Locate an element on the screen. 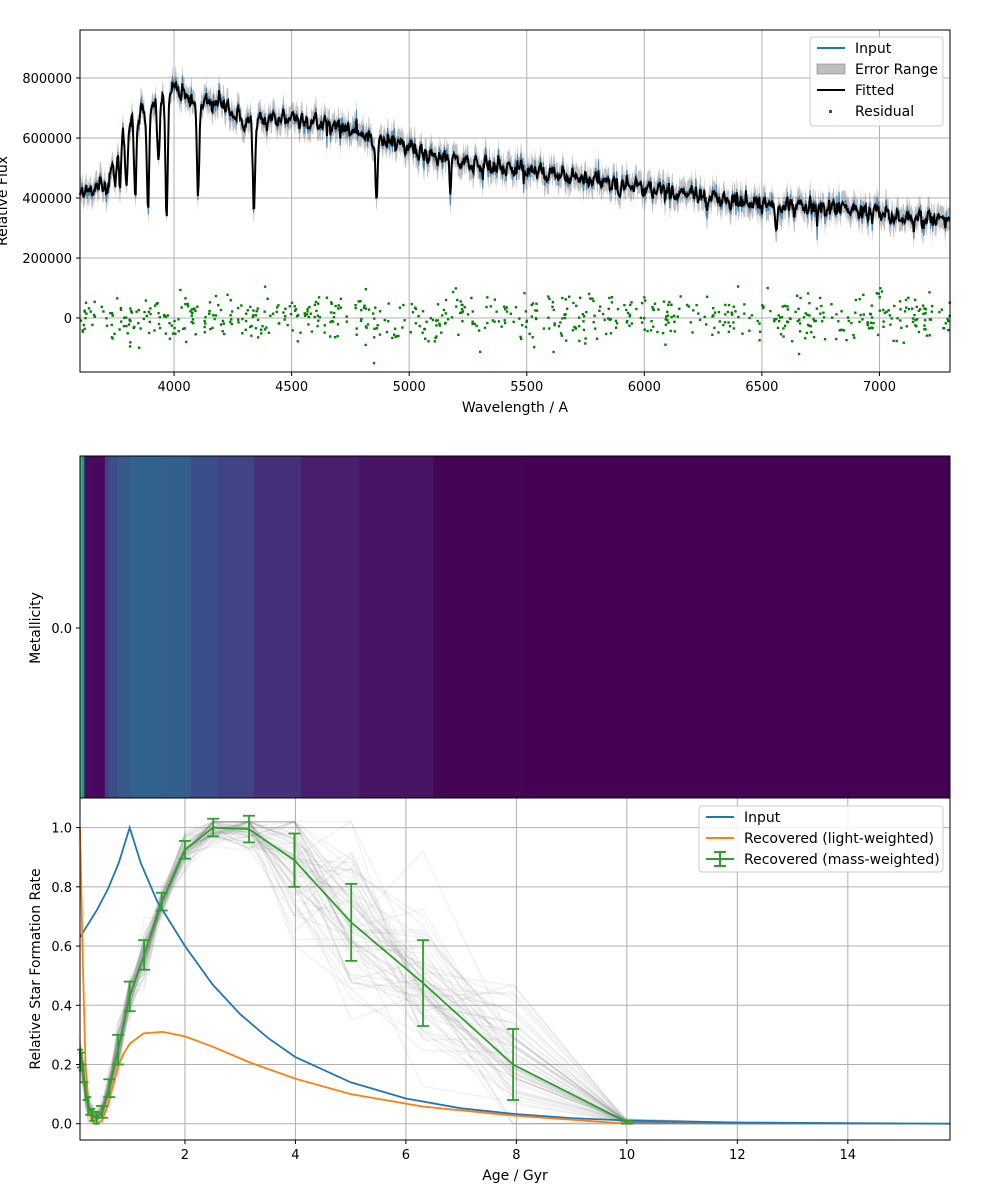 Image resolution: width=1000 pixels, height=1200 pixels. spectrum-y-tick-label: 400000 is located at coordinates (47, 199).